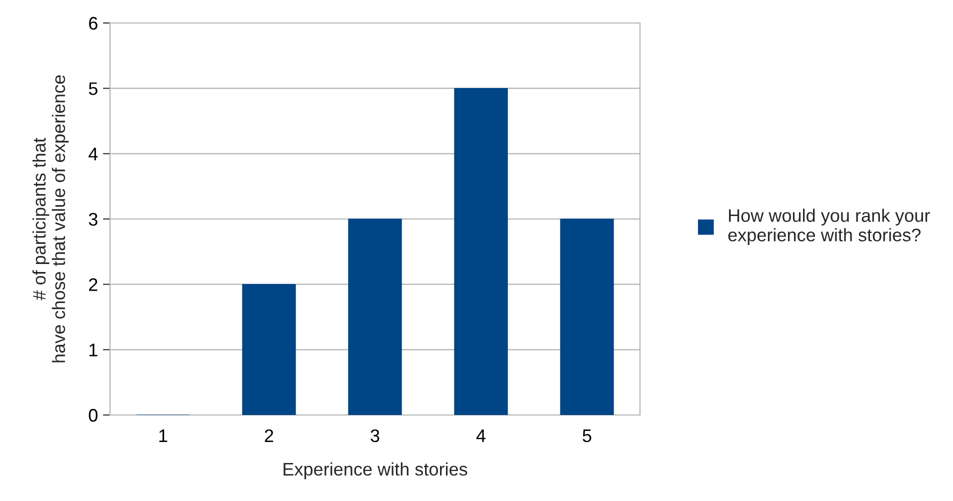 This screenshot has width=953, height=501. I want to click on x-axis-title: Experience with stories, so click(376, 471).